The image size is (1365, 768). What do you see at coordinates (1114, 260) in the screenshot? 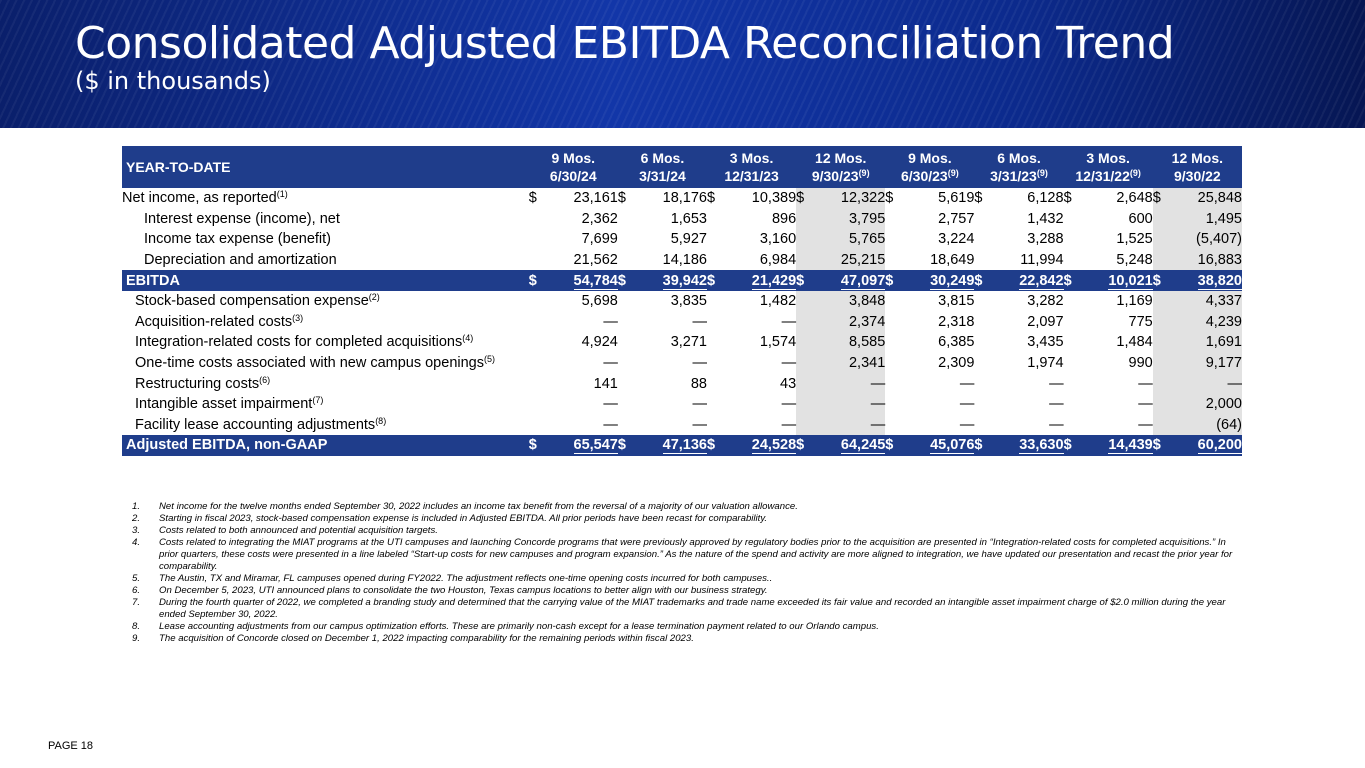
I see `cell-value: 5,248` at bounding box center [1114, 260].